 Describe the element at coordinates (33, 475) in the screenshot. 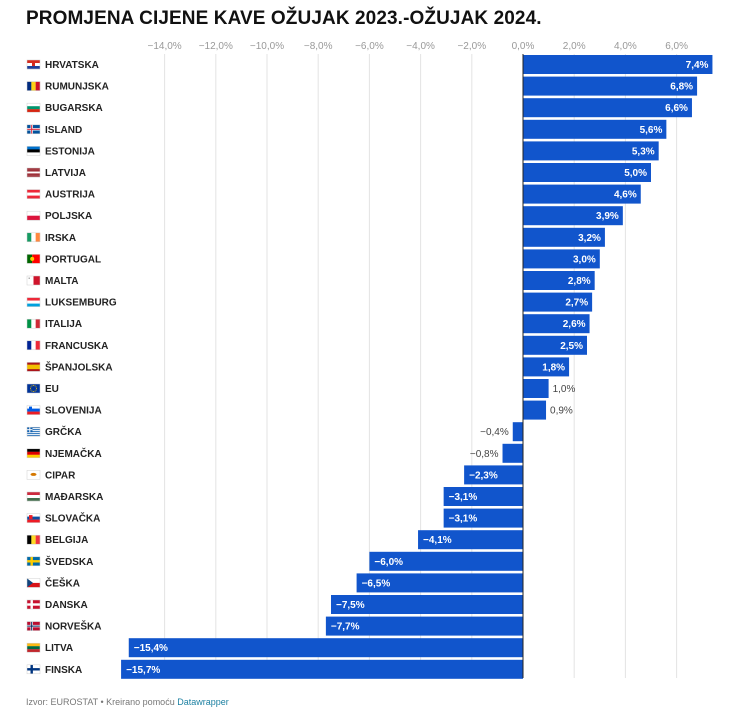

I see `flag-cy-icon` at that location.